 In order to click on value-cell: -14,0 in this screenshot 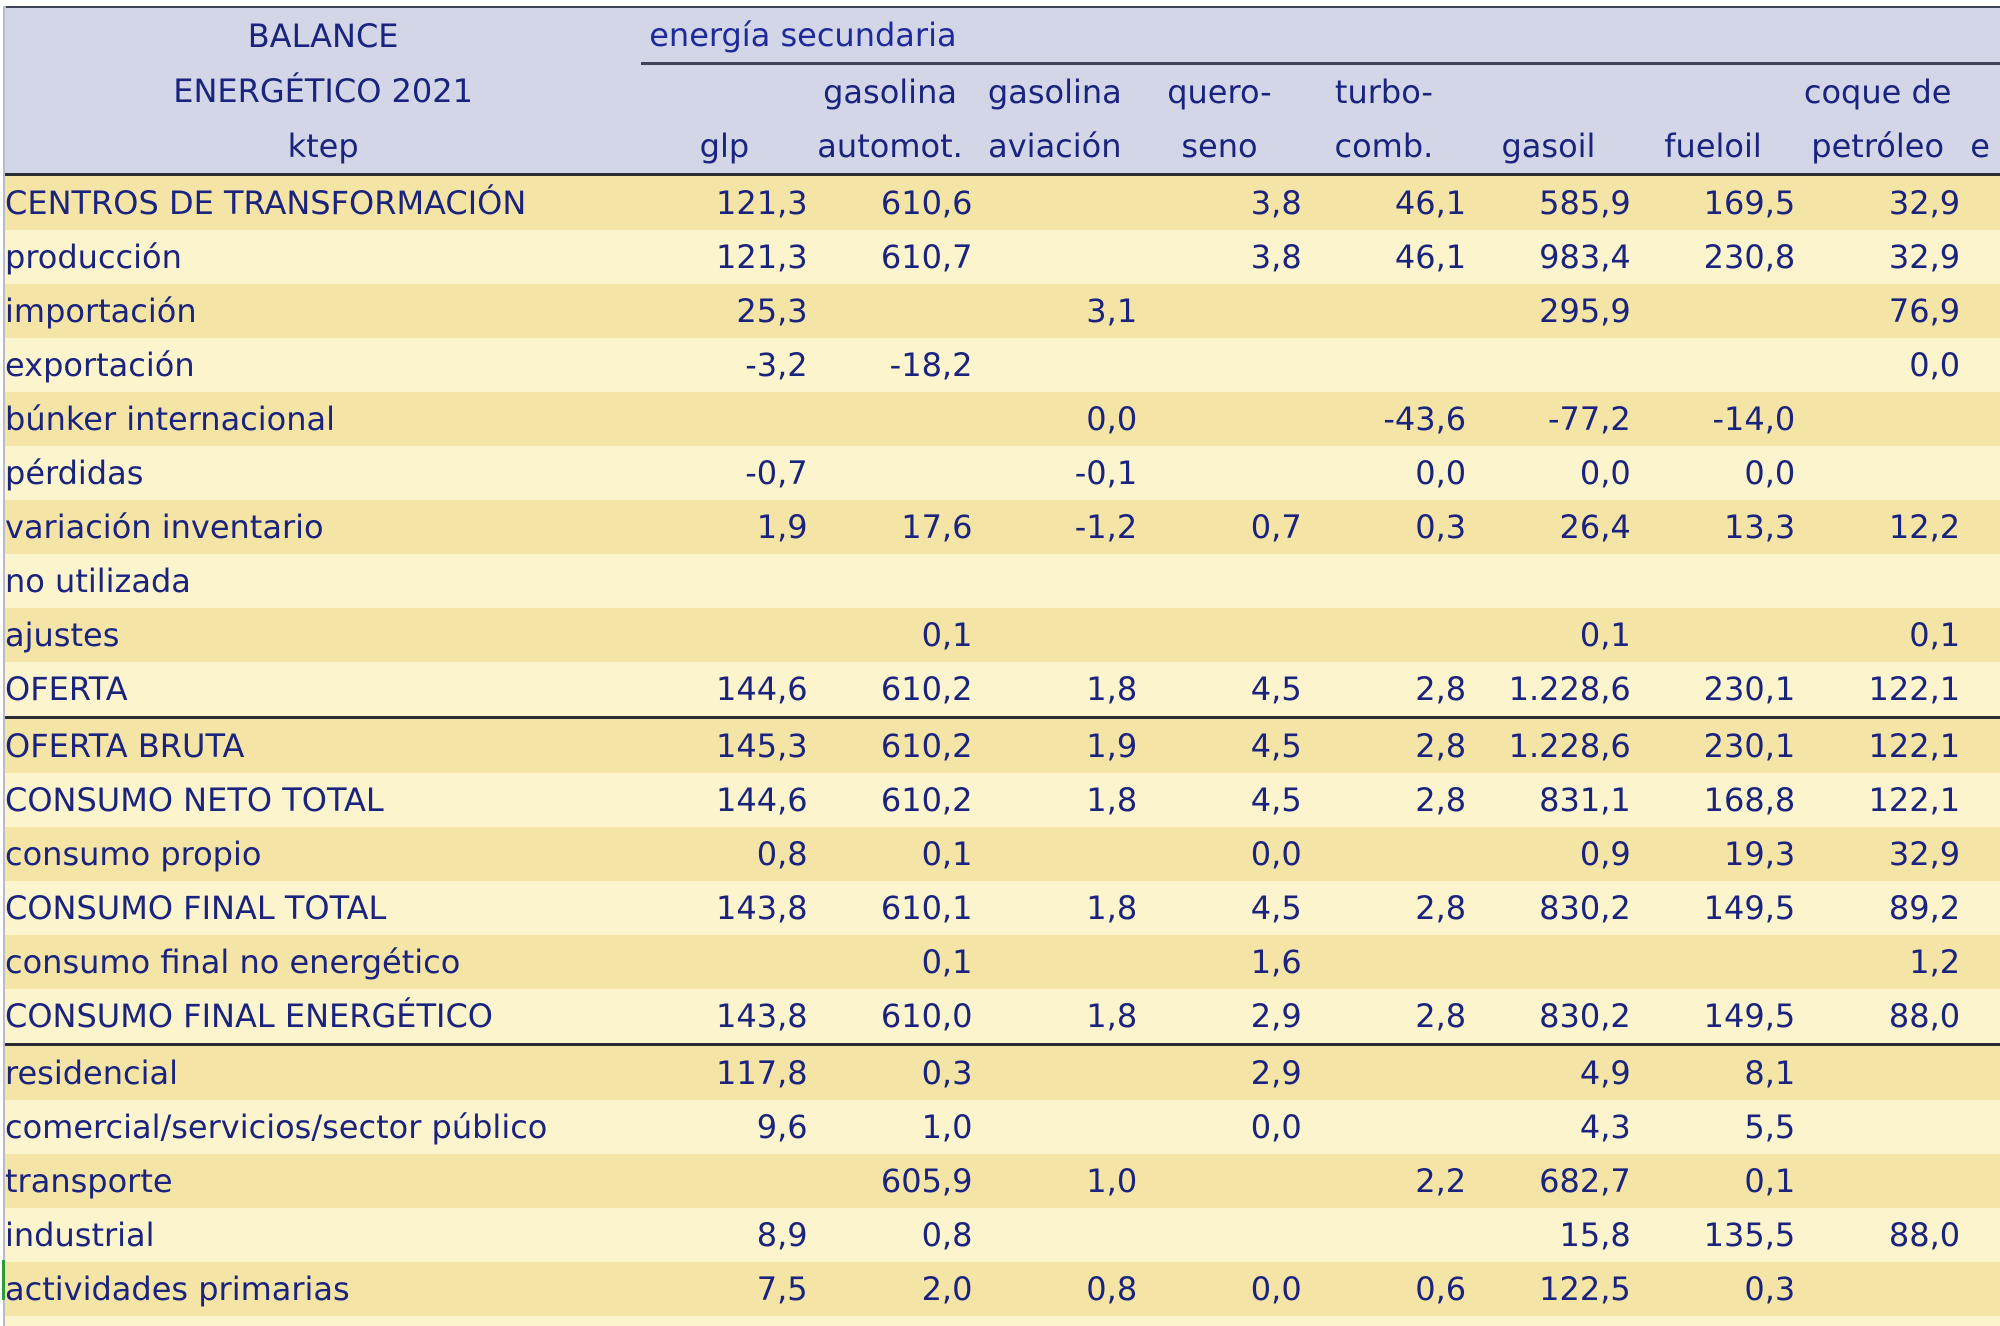, I will do `click(1713, 419)`.